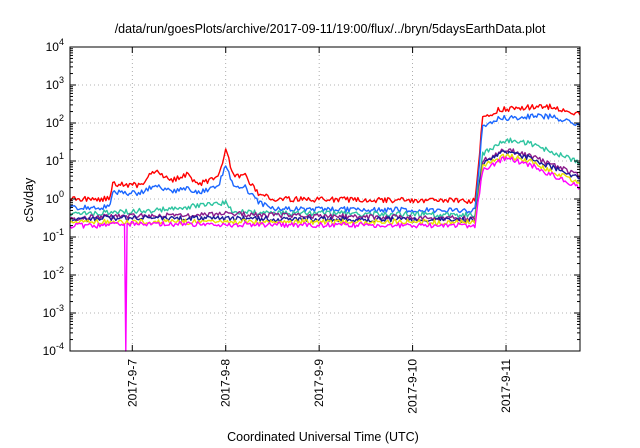  I want to click on y-tick-label: 10¹, so click(55, 159).